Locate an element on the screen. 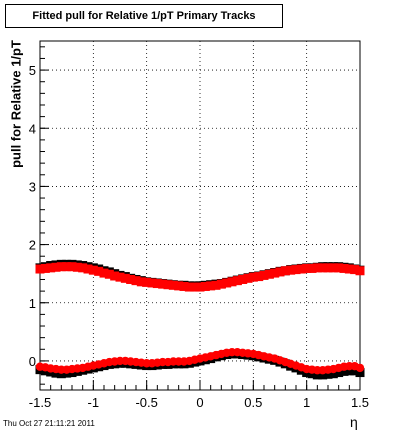  y-tick-label: 2 is located at coordinates (32, 245).